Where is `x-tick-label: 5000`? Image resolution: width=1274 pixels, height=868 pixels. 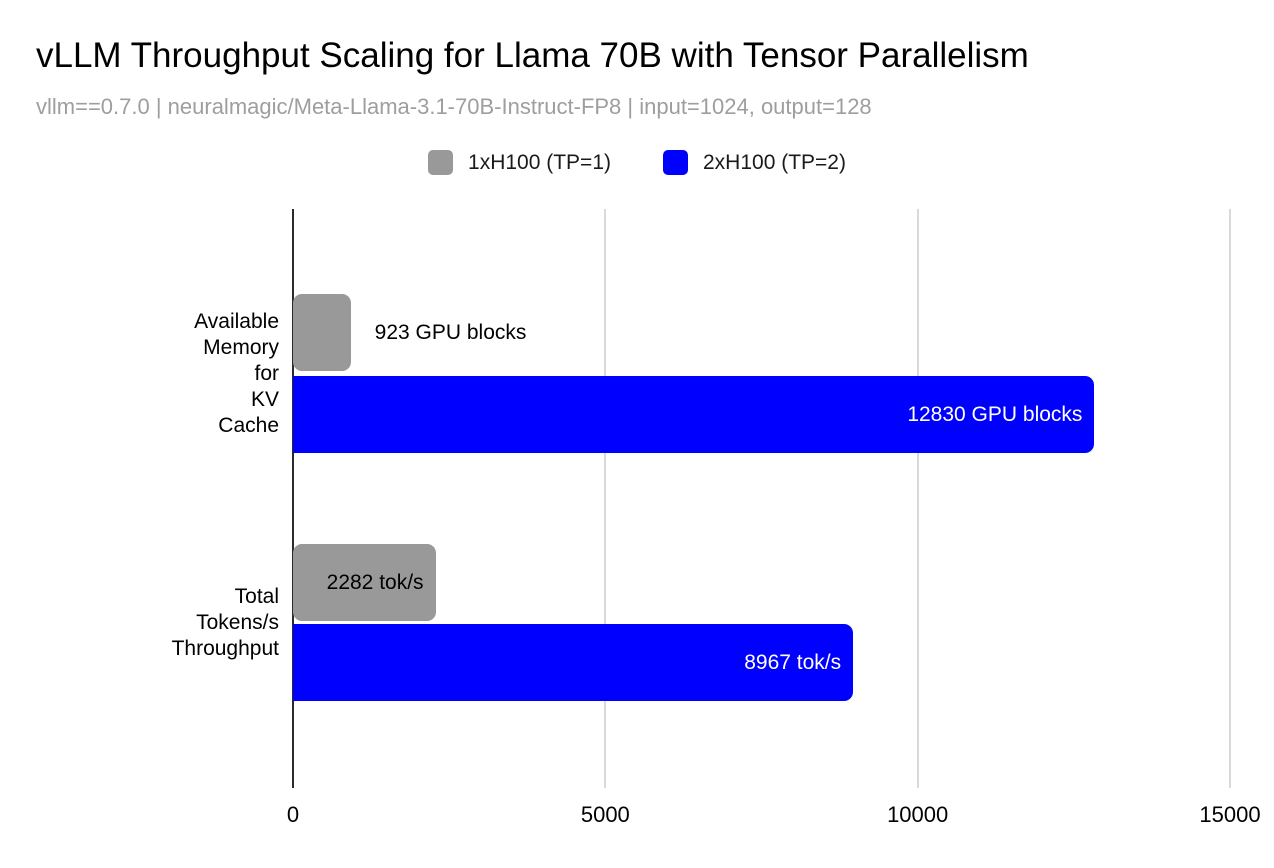
x-tick-label: 5000 is located at coordinates (605, 814).